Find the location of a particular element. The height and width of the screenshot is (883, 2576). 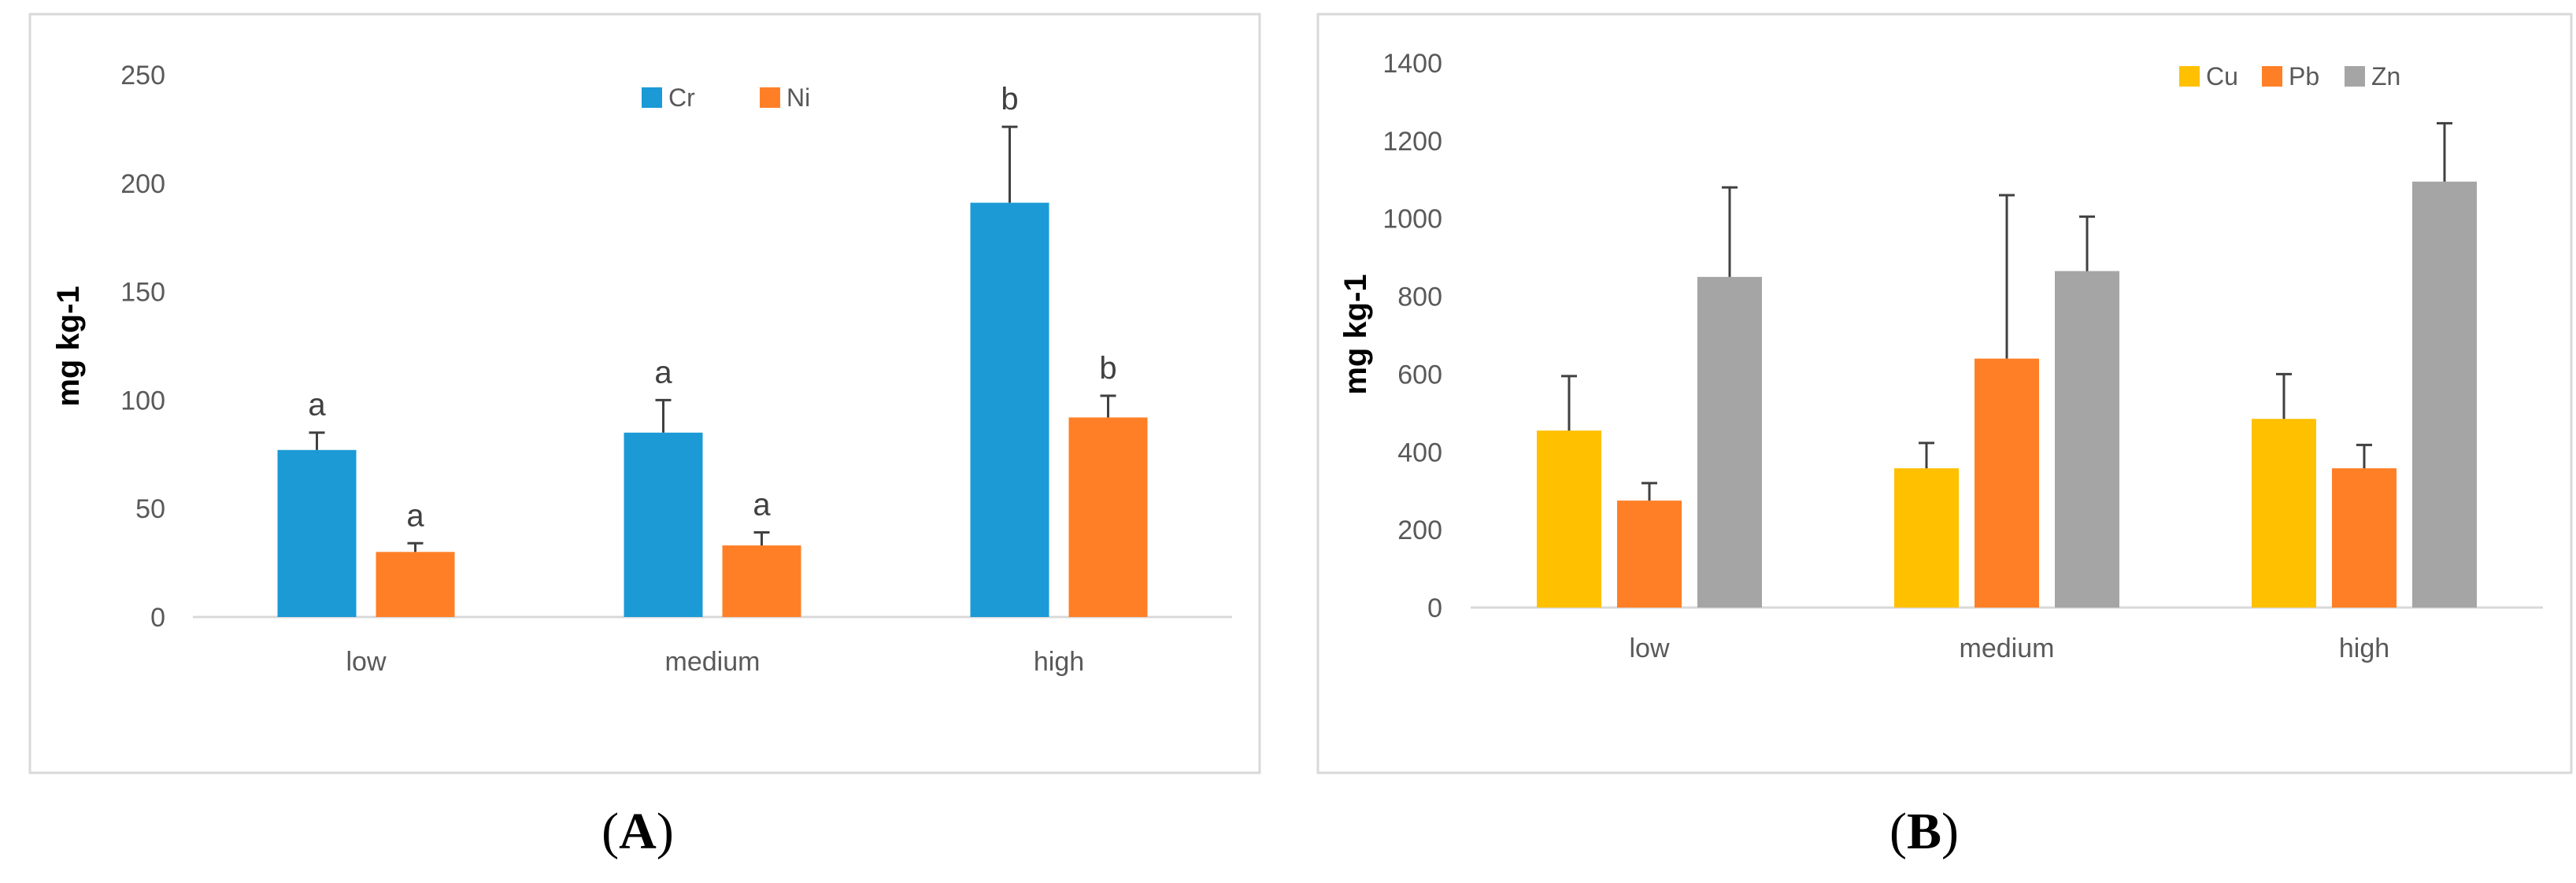

chart-b-ytick-200: 200 is located at coordinates (1419, 530).